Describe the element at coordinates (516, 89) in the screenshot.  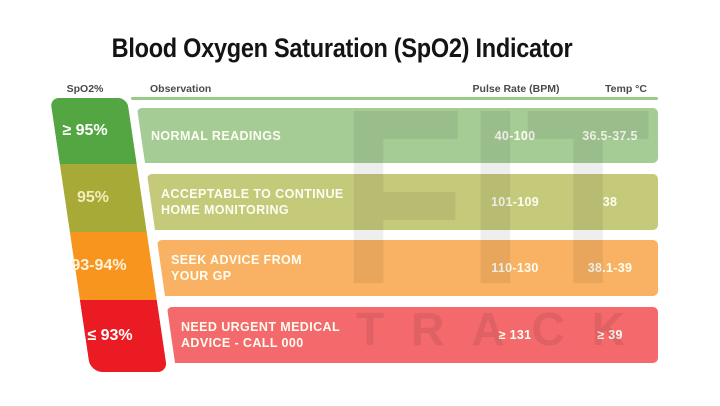
I see `column-header-pulse-rate: Pulse Rate (BPM)` at that location.